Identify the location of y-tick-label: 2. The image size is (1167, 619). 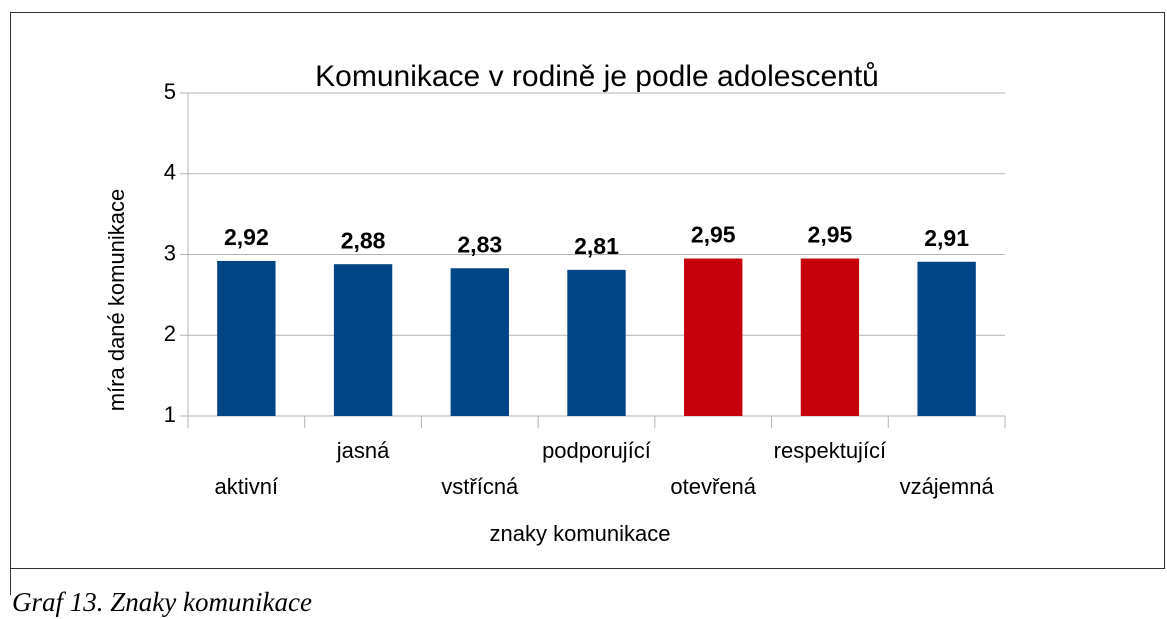
(170, 333).